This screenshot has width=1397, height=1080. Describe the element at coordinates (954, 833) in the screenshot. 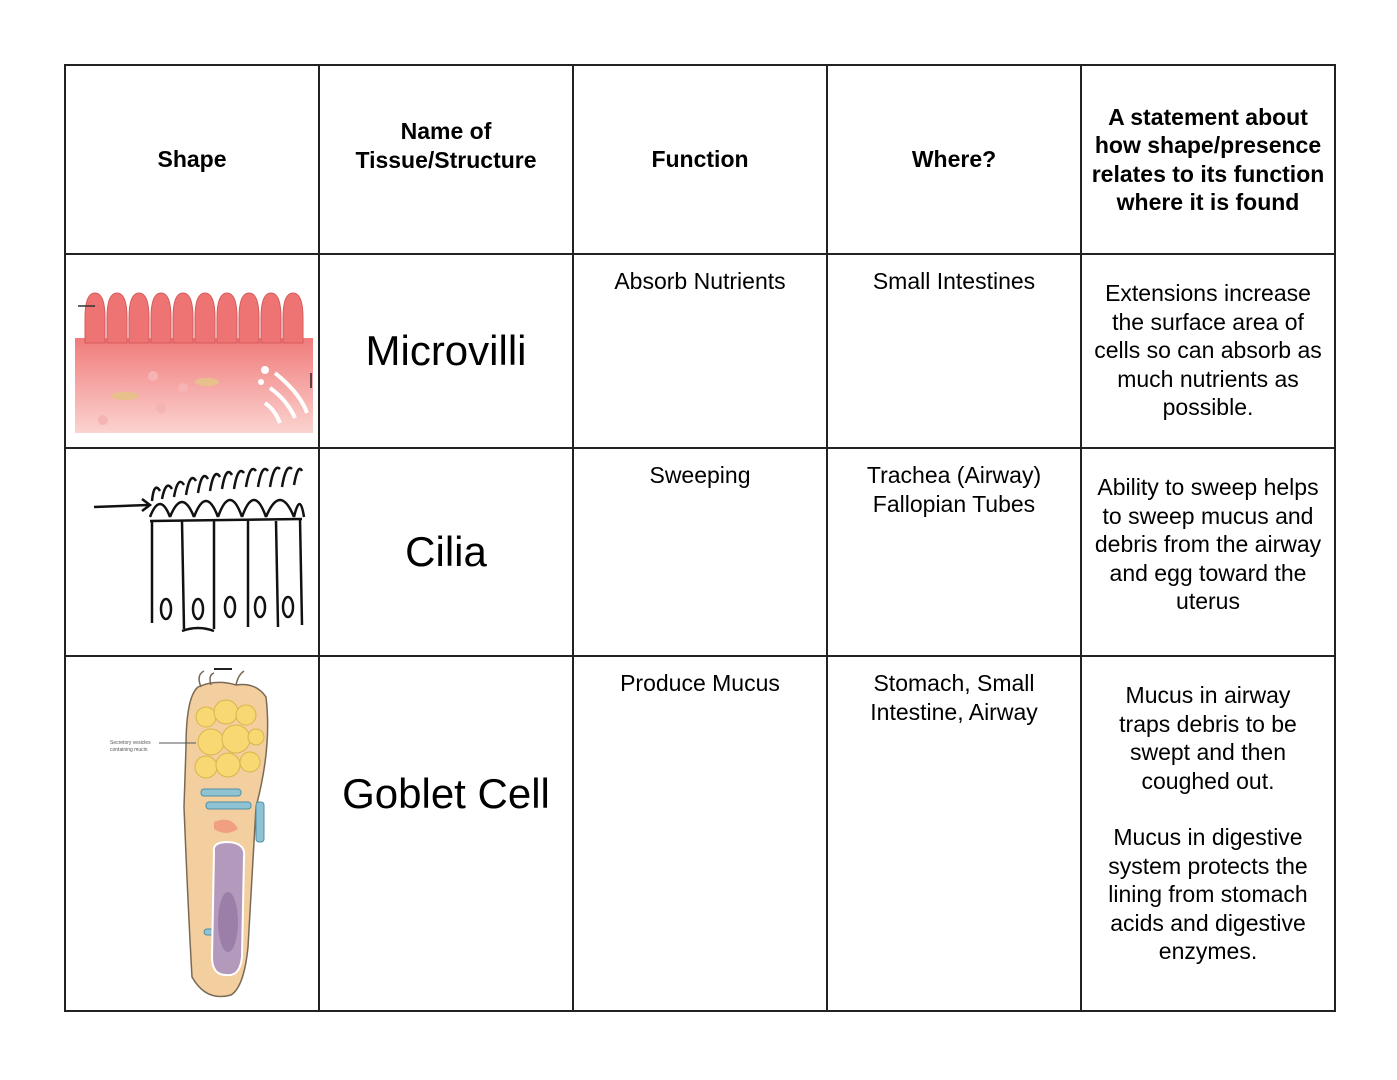

I see `where-cell: Stomach, Small Intestine, Airway` at that location.